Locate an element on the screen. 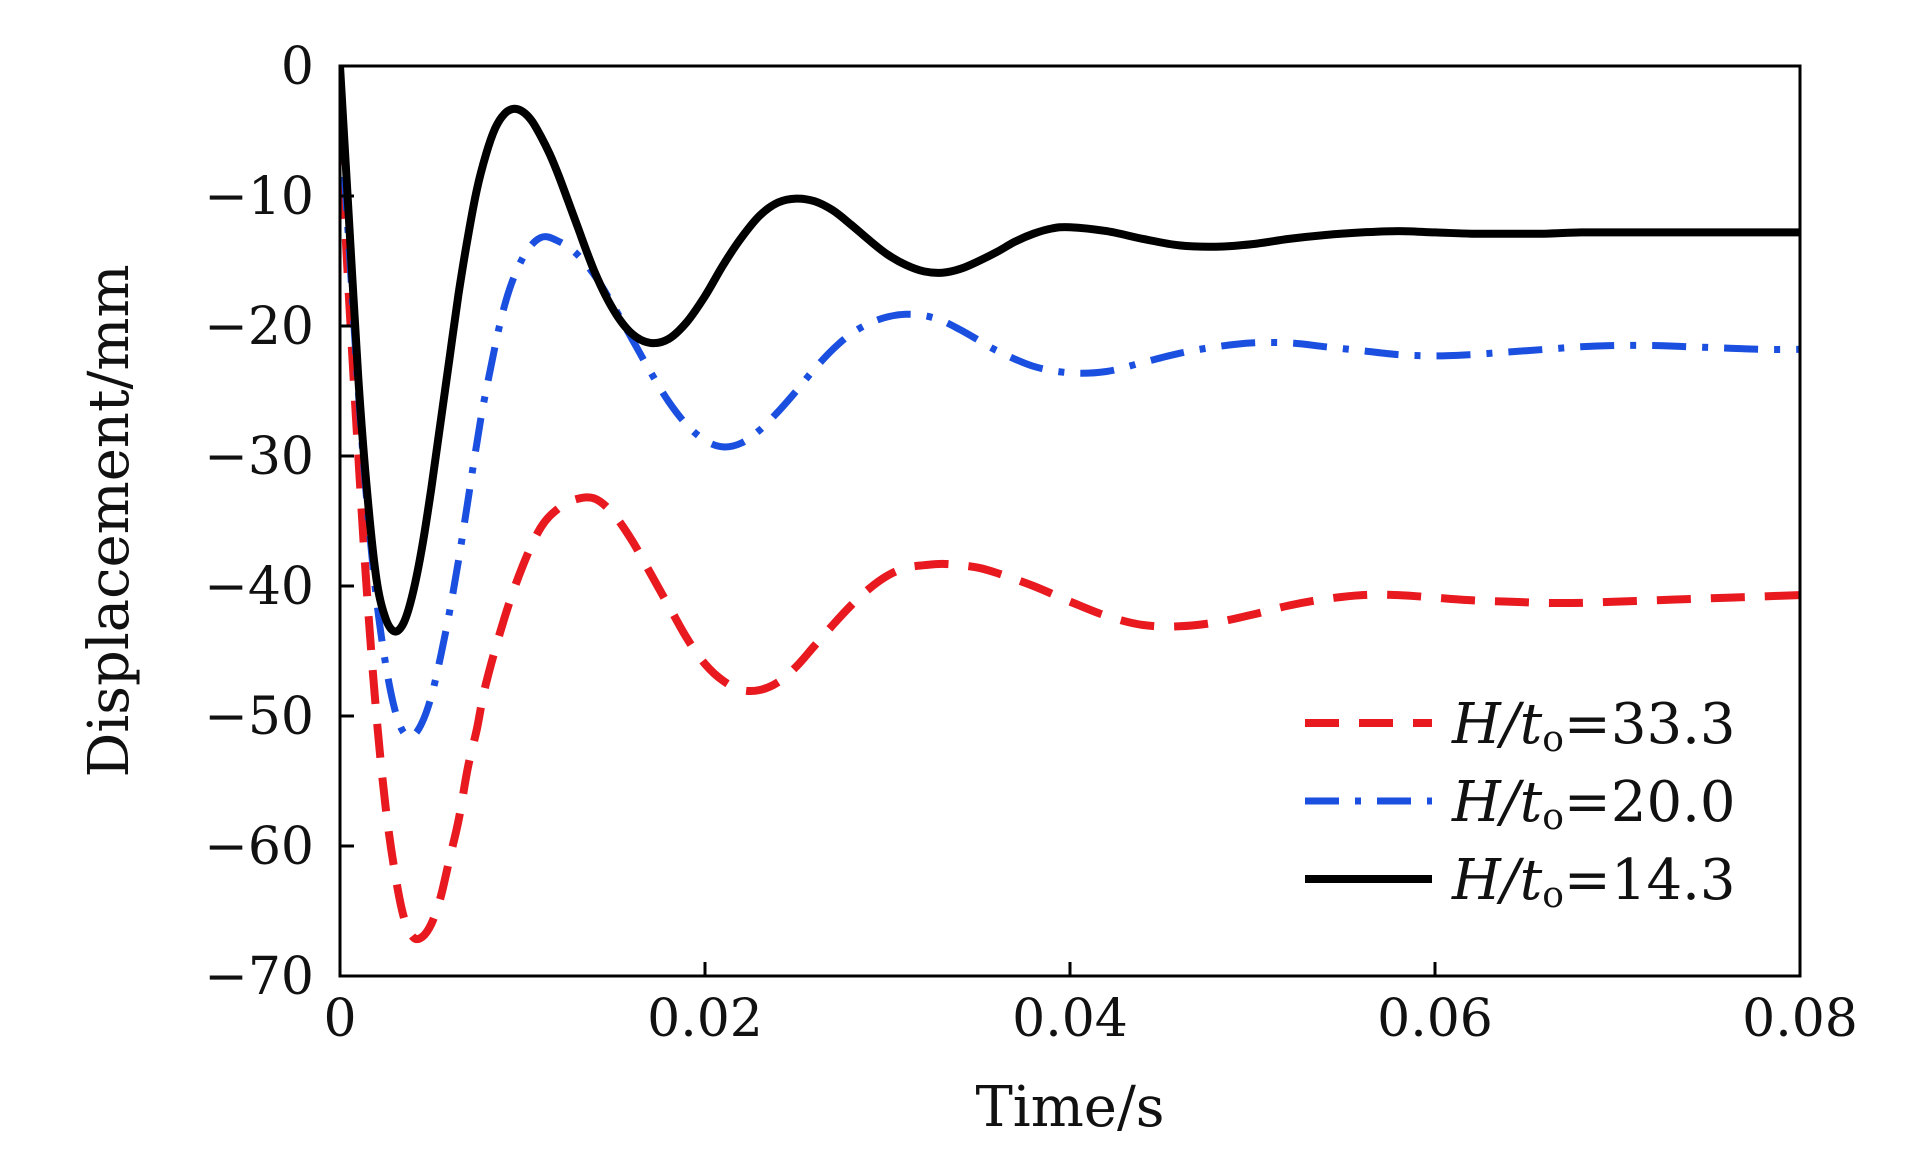  y-tick-label: −70 is located at coordinates (259, 977).